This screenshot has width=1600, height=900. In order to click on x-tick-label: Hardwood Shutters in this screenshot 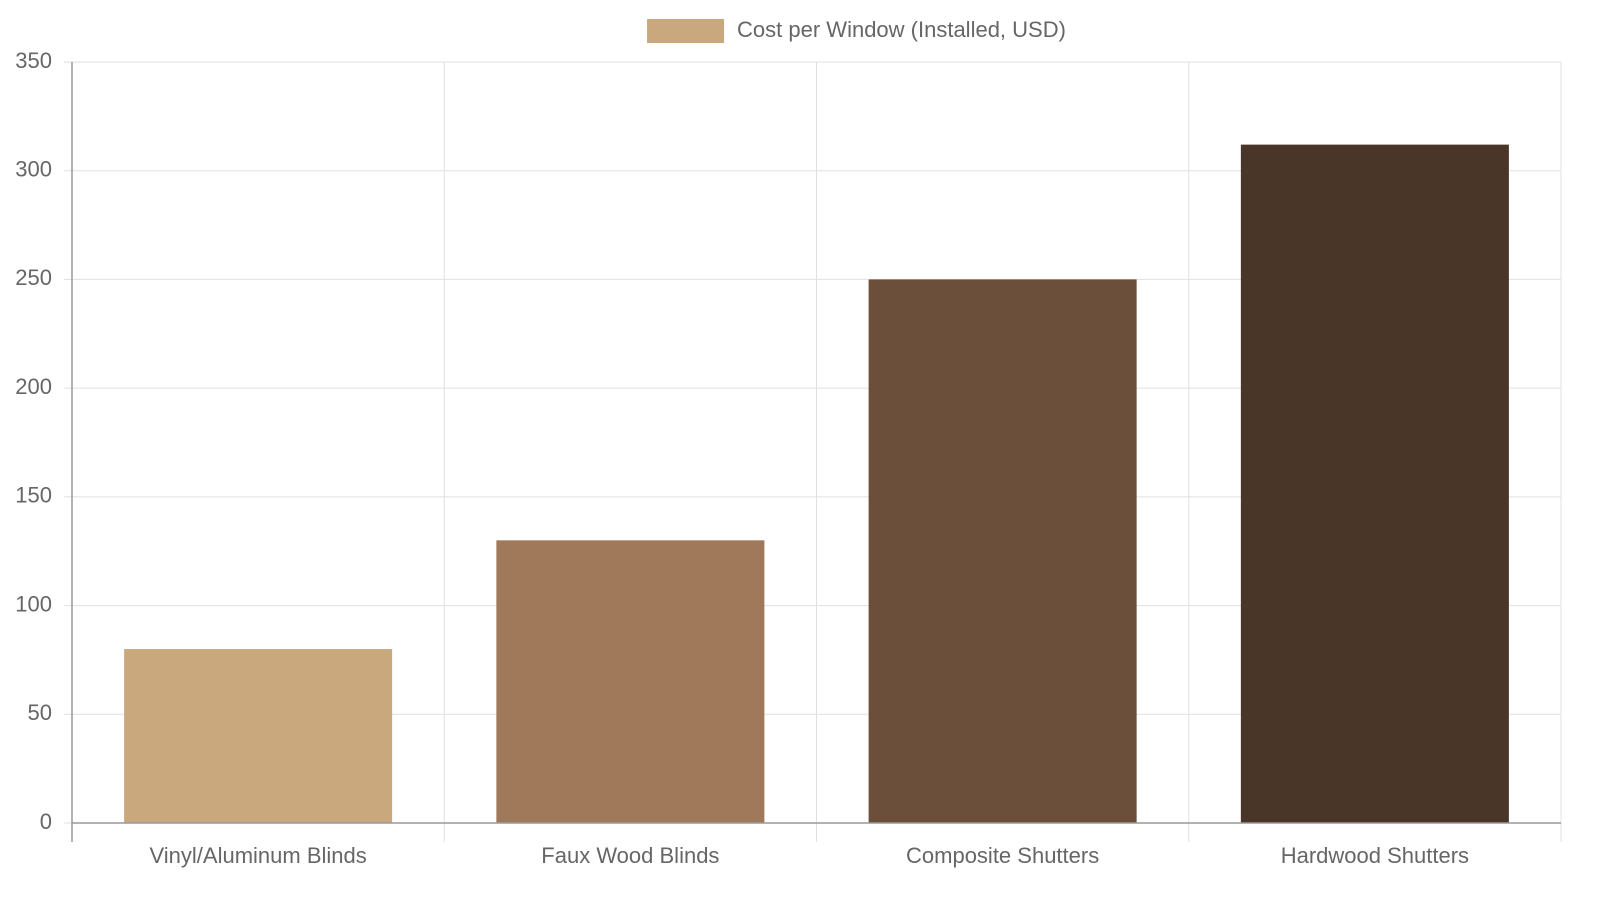, I will do `click(1375, 855)`.